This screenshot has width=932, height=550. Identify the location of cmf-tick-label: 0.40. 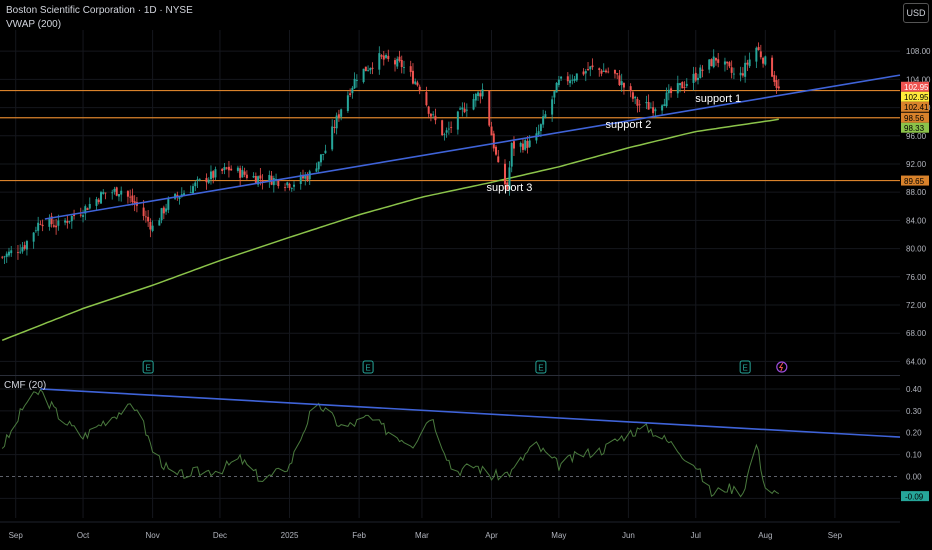
(914, 389).